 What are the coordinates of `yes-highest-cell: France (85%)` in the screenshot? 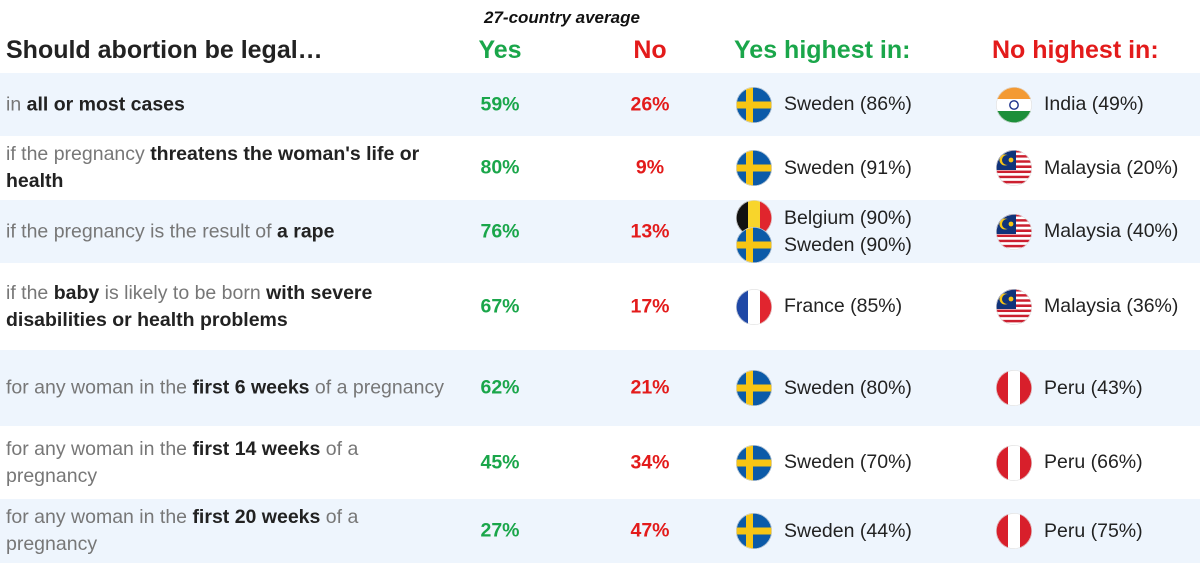 It's located at (819, 306).